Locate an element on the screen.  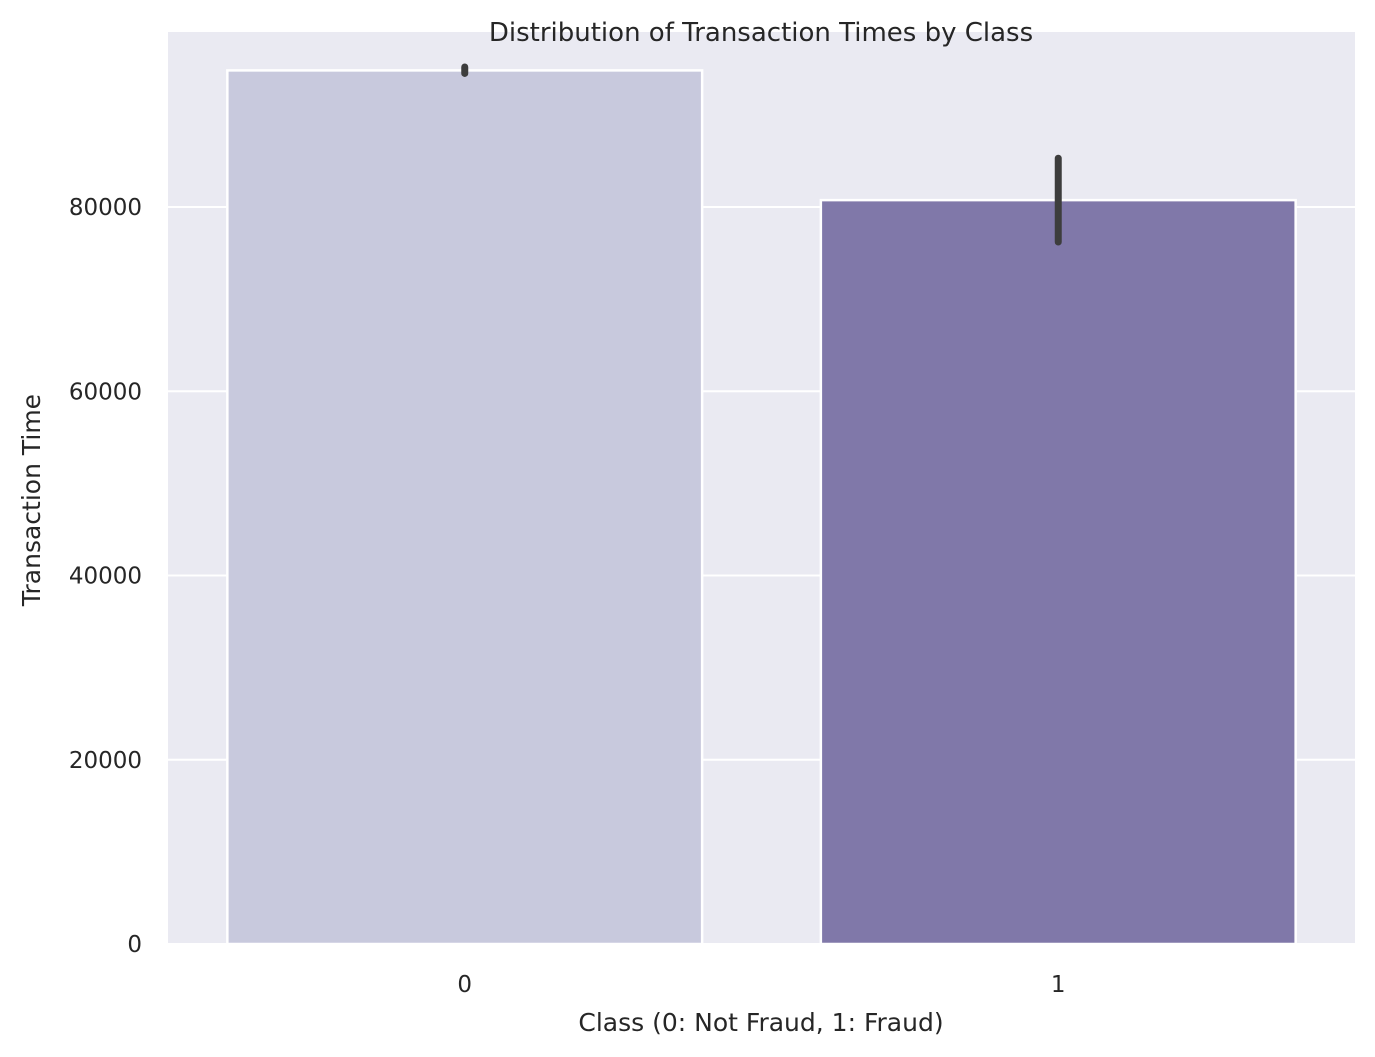
x-tick-label: 1 is located at coordinates (1058, 985).